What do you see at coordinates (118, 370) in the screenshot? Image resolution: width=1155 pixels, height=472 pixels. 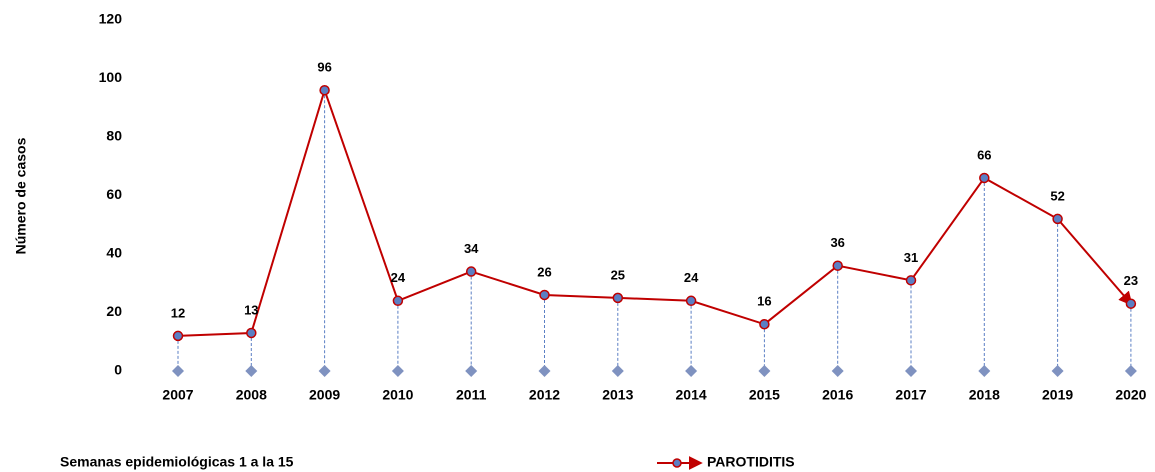 I see `y-tick-label: 0` at bounding box center [118, 370].